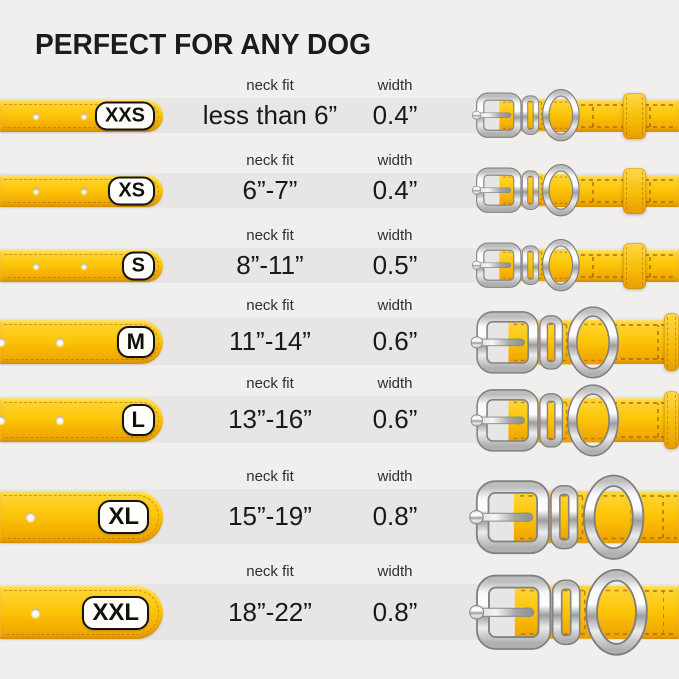  I want to click on collar-strap-left: M, so click(81, 342).